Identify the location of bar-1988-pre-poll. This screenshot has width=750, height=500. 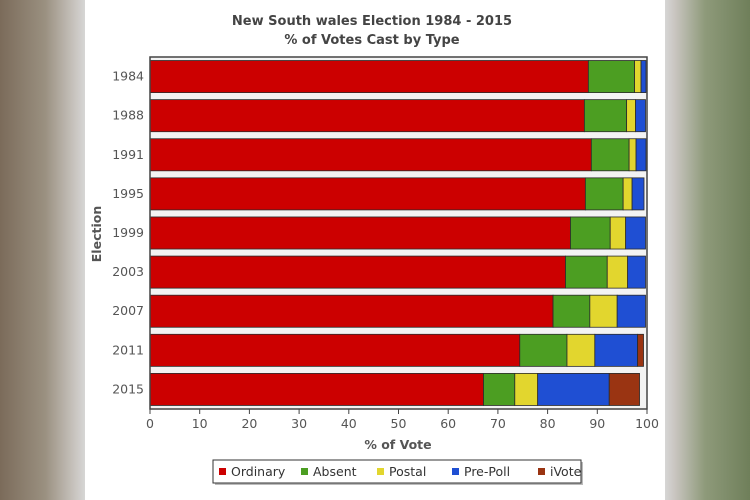
(640, 116).